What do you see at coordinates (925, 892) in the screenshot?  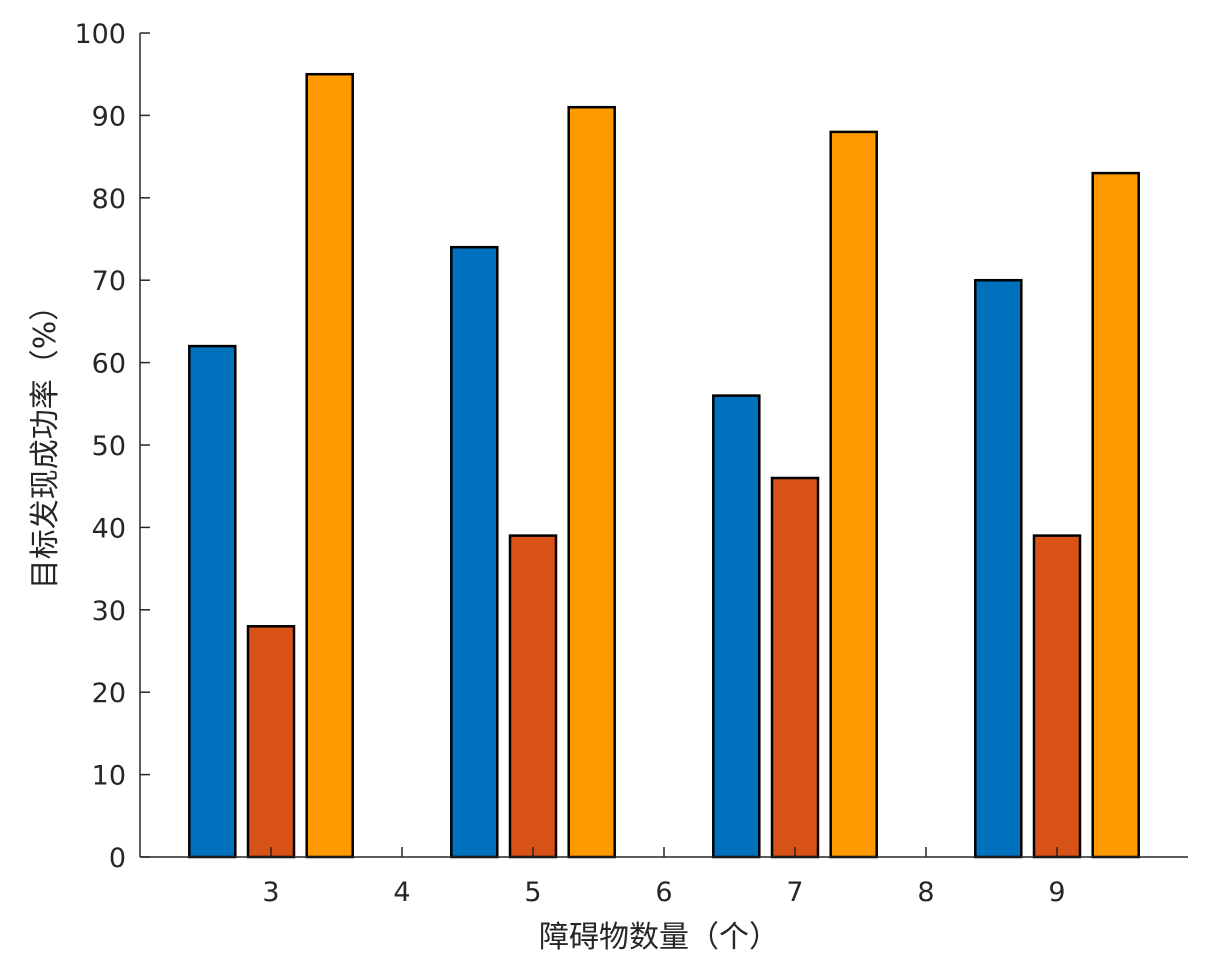 I see `x-tick-label: 8` at bounding box center [925, 892].